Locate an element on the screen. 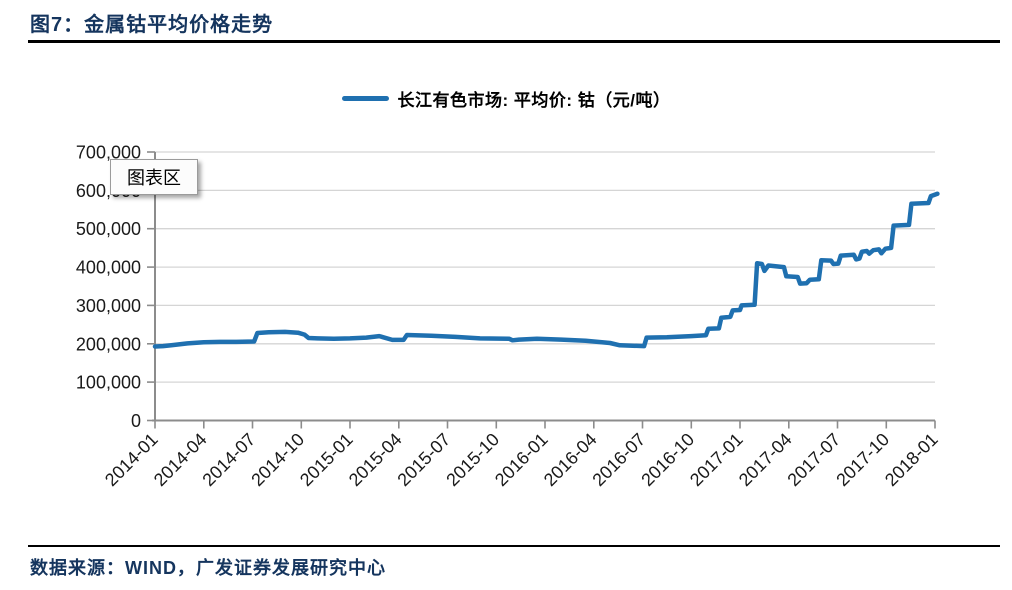 Image resolution: width=1012 pixels, height=590 pixels. svg-text: 400,000 is located at coordinates (108, 268).